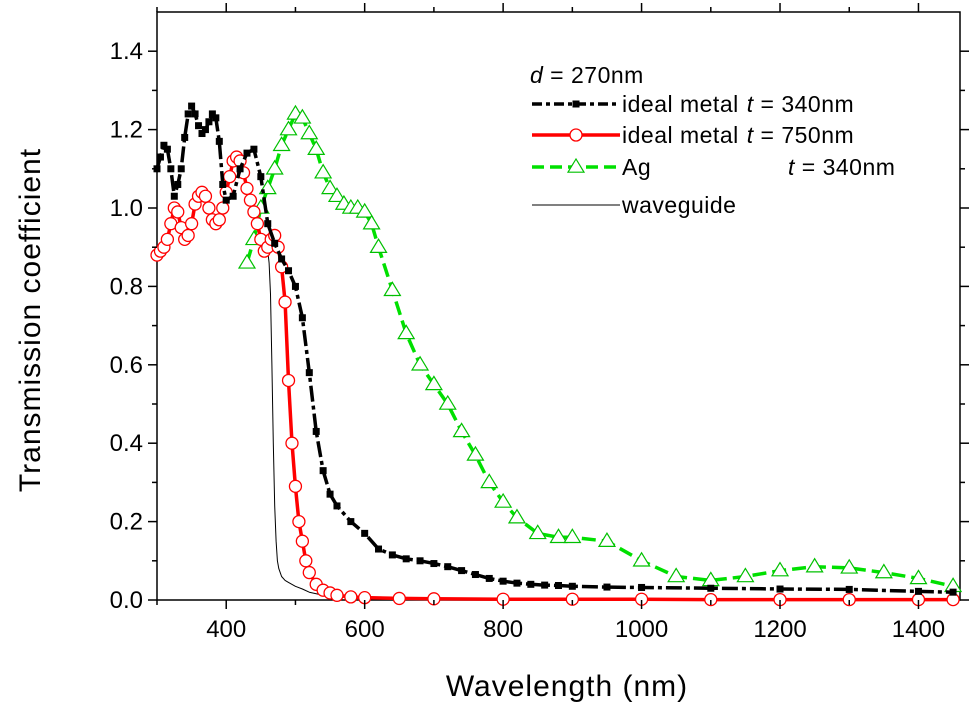 The height and width of the screenshot is (713, 979). What do you see at coordinates (30, 320) in the screenshot?
I see `y-axis-title: Transmission coefficient` at bounding box center [30, 320].